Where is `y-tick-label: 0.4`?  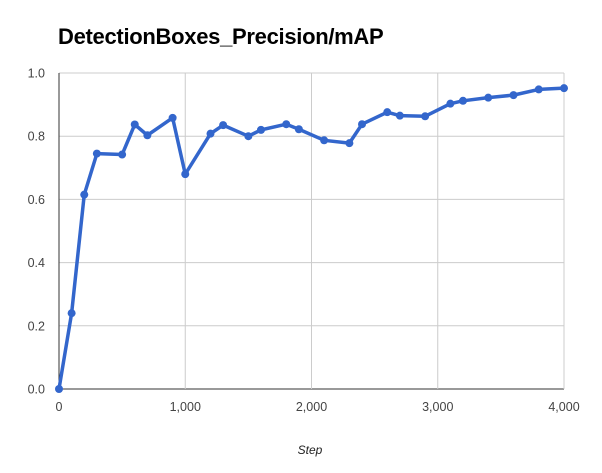
y-tick-label: 0.4 is located at coordinates (36, 263).